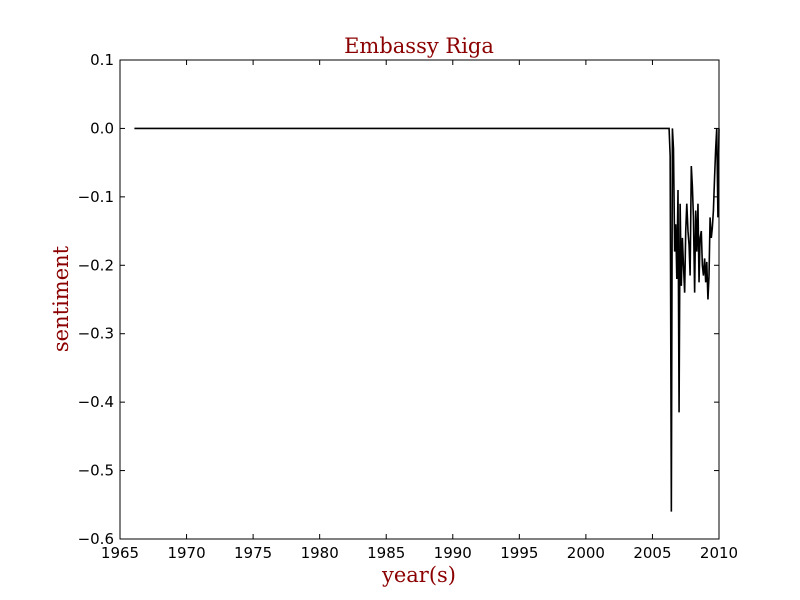 This screenshot has height=600, width=800. Describe the element at coordinates (519, 553) in the screenshot. I see `x-tick-label: 1995` at that location.